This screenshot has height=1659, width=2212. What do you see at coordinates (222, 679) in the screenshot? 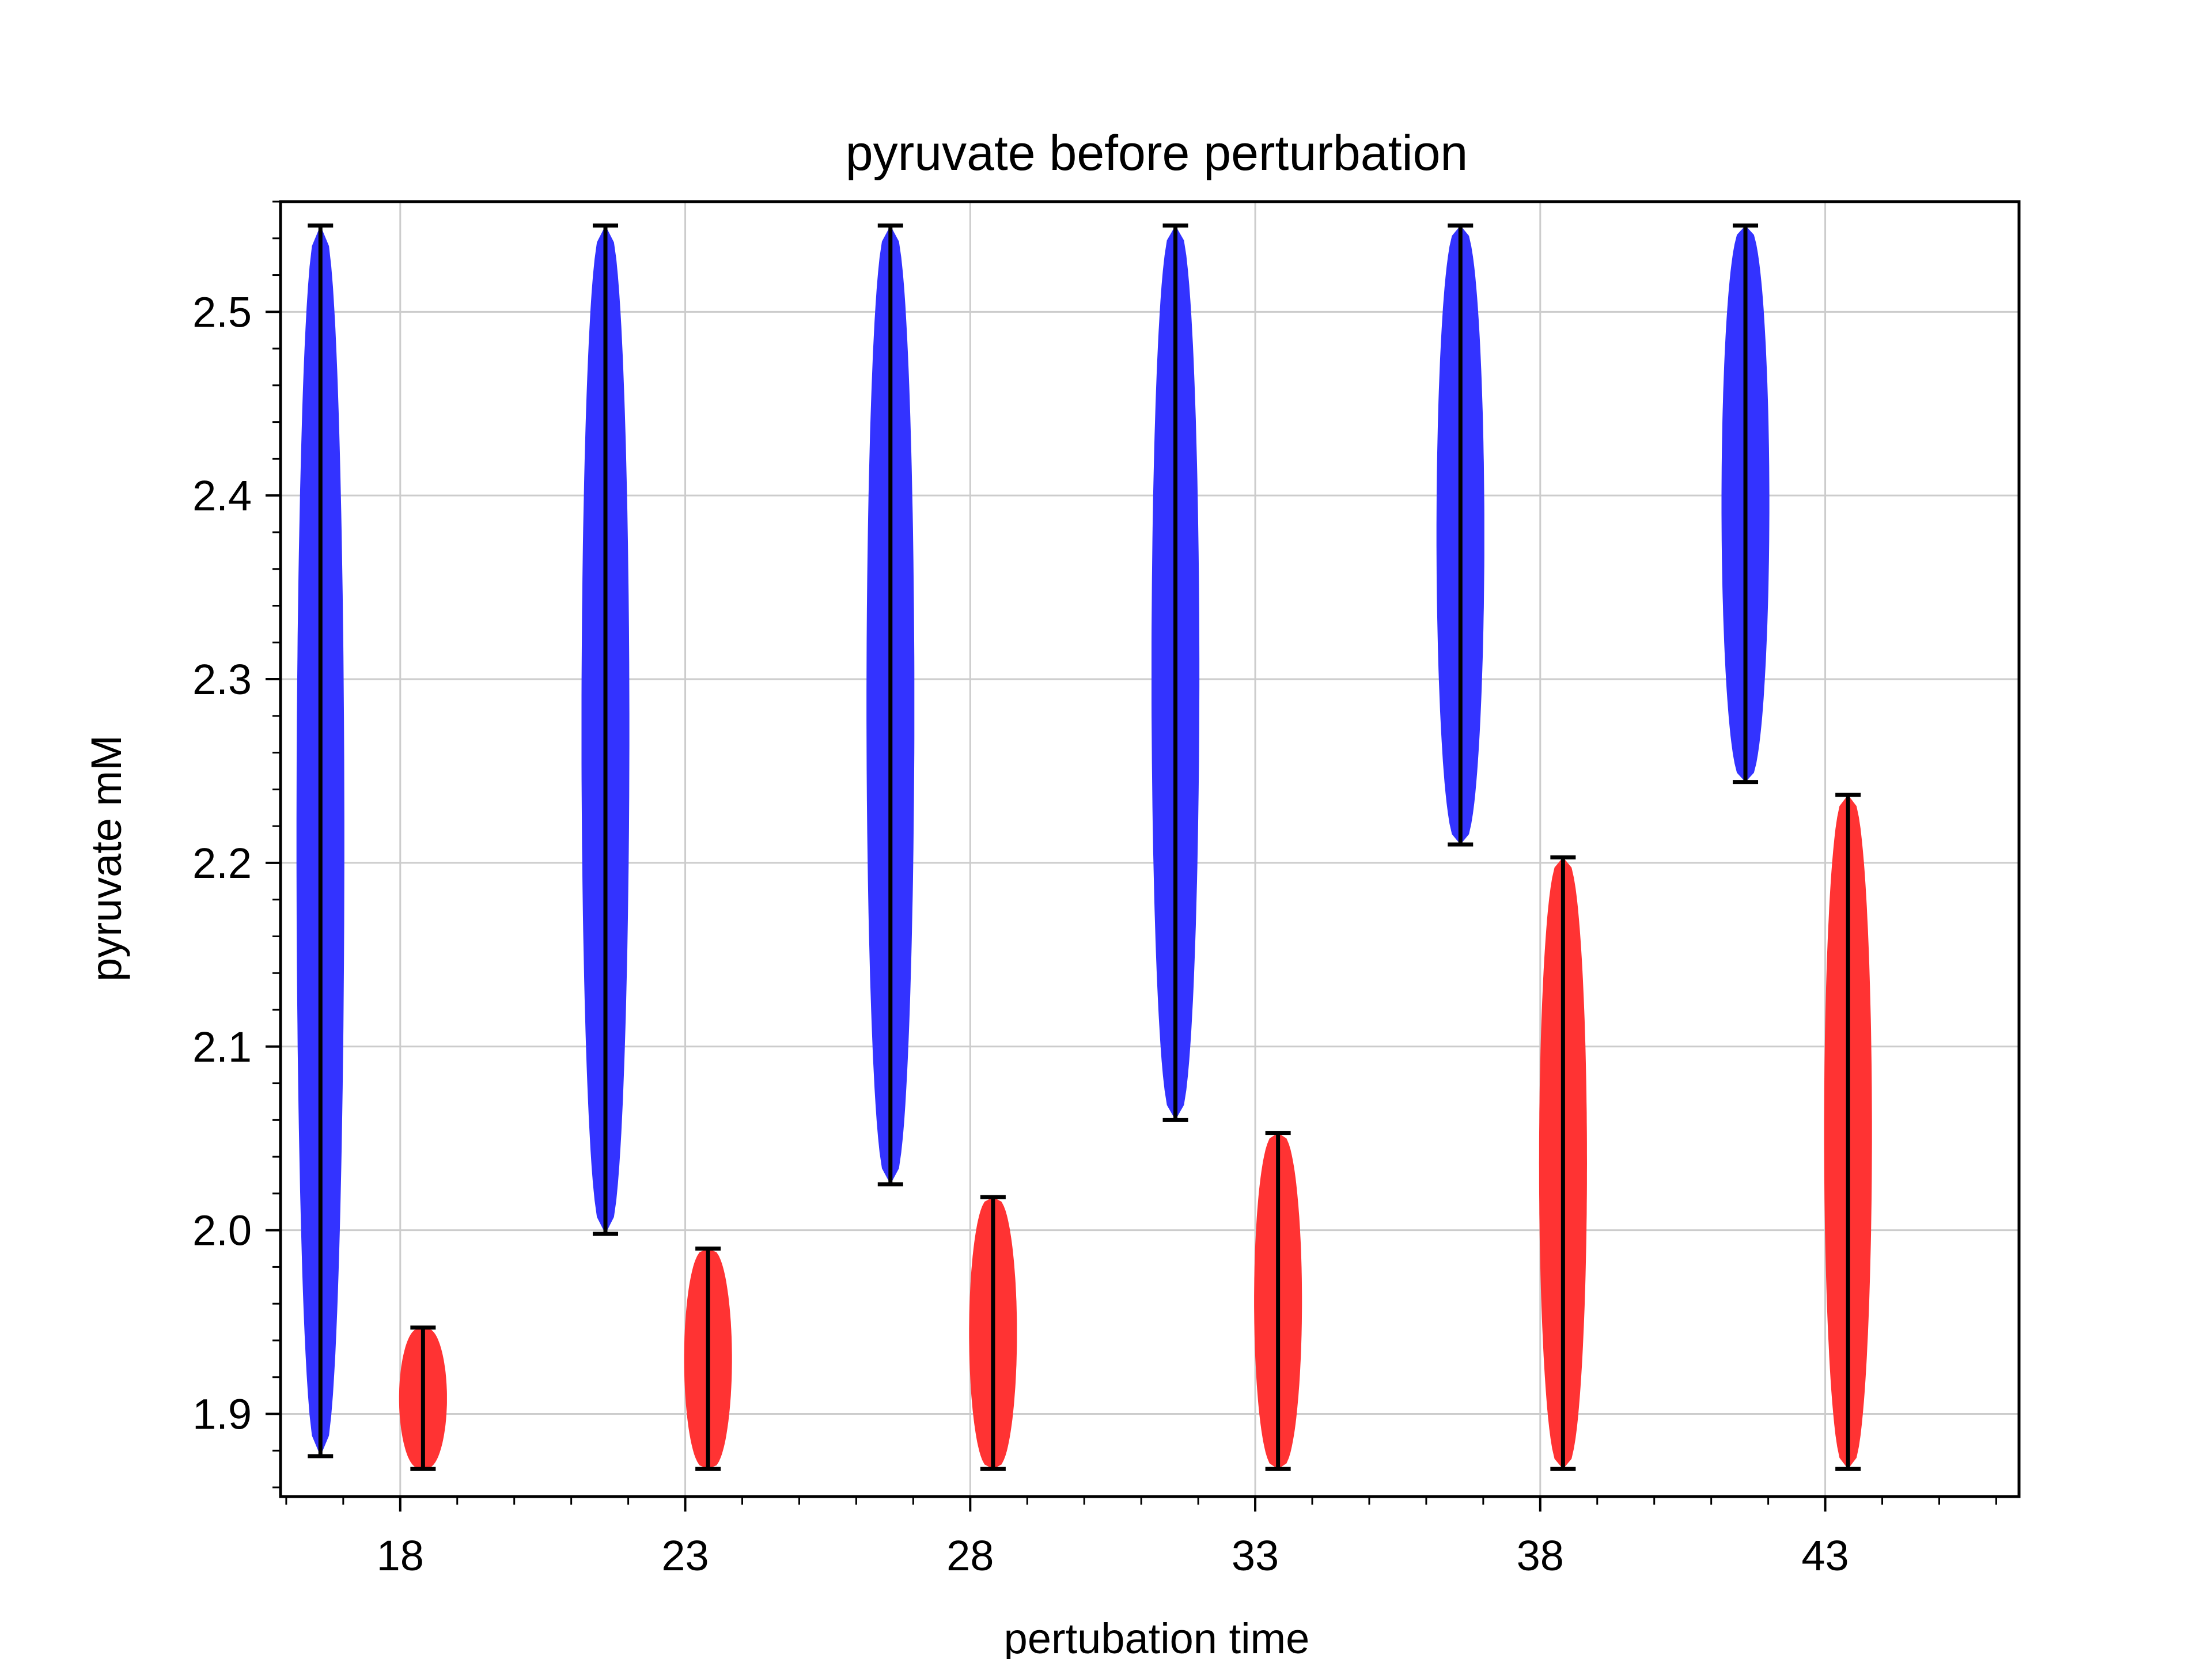
I see `y-tick-label: 2.3` at bounding box center [222, 679].